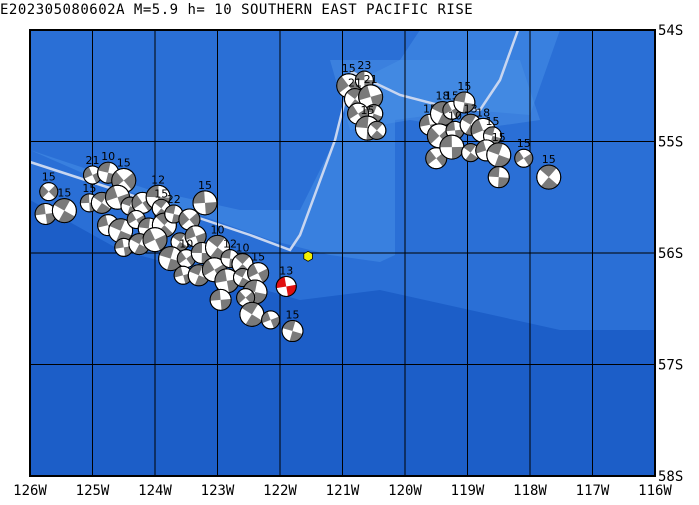 Image resolution: width=699 pixels, height=505 pixels. I want to click on lon-tick-label: 117W, so click(593, 491).